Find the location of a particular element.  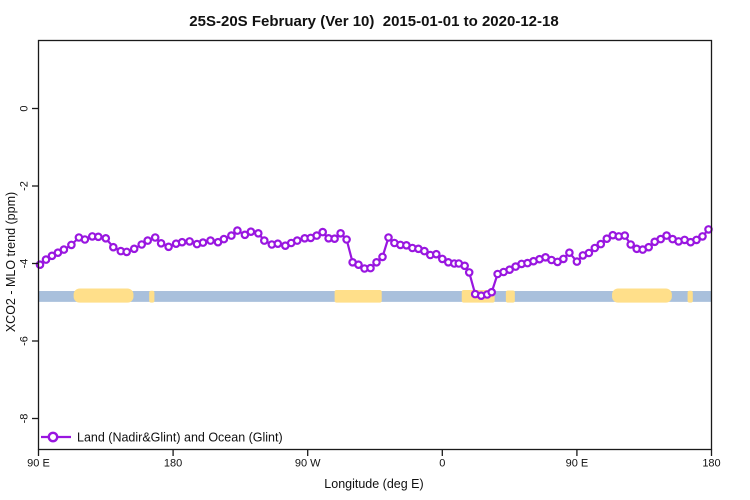

y-tick-label: -8 is located at coordinates (25, 419).